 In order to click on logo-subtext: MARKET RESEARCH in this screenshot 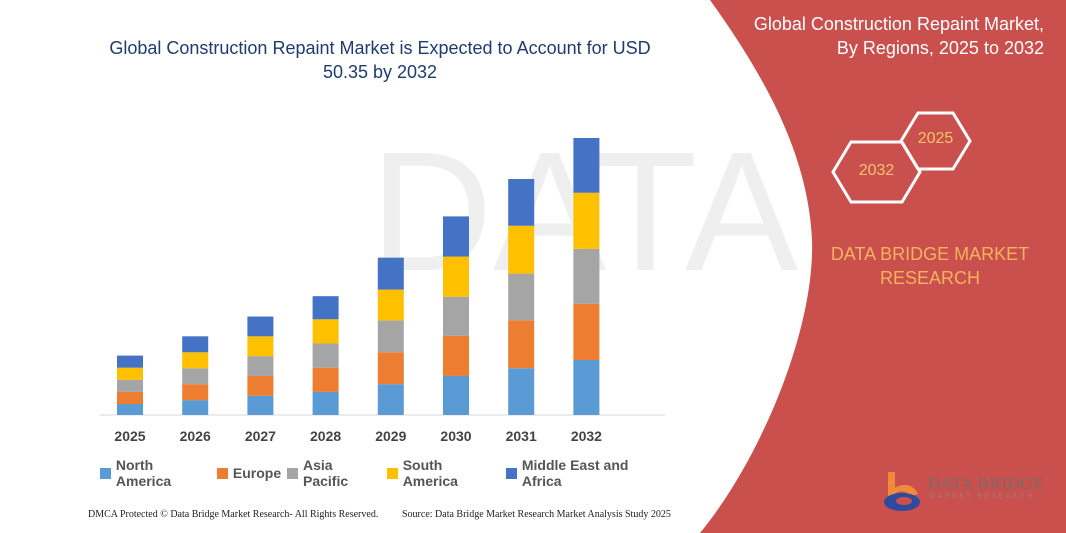, I will do `click(982, 497)`.